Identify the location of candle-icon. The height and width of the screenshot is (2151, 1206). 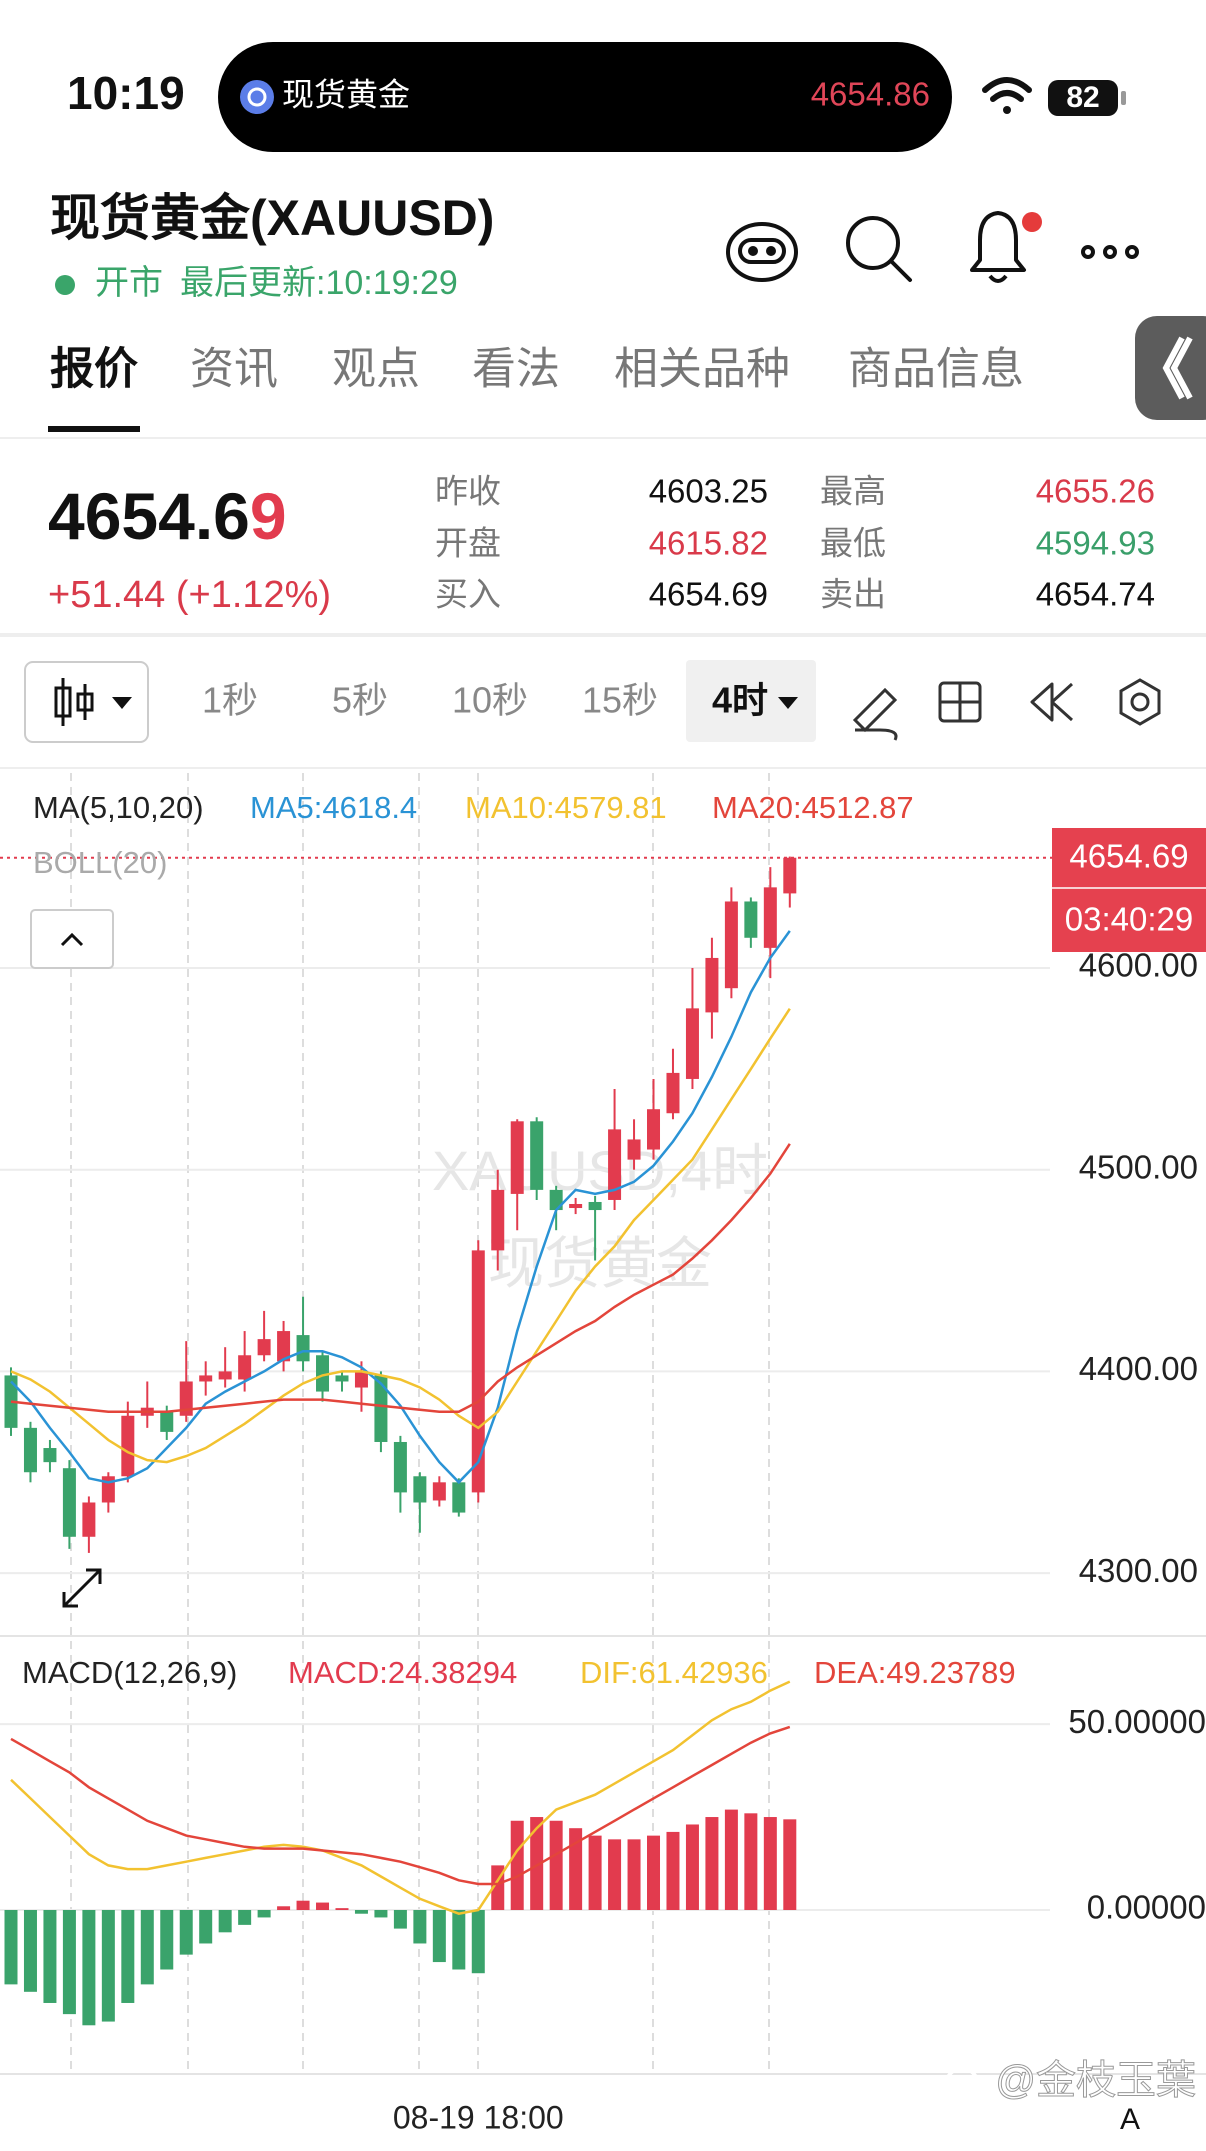
(74, 702).